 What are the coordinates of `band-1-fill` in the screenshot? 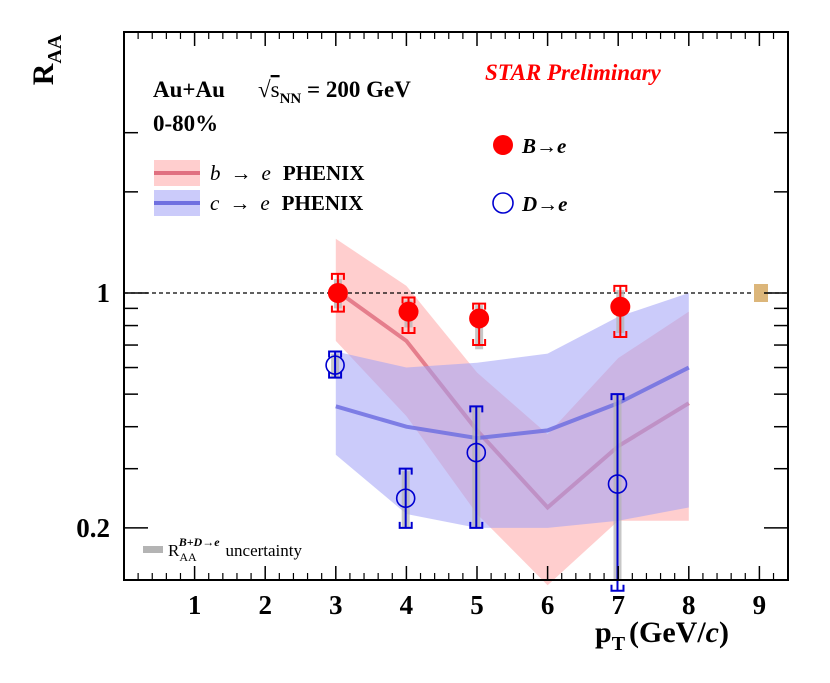 It's located at (512, 410).